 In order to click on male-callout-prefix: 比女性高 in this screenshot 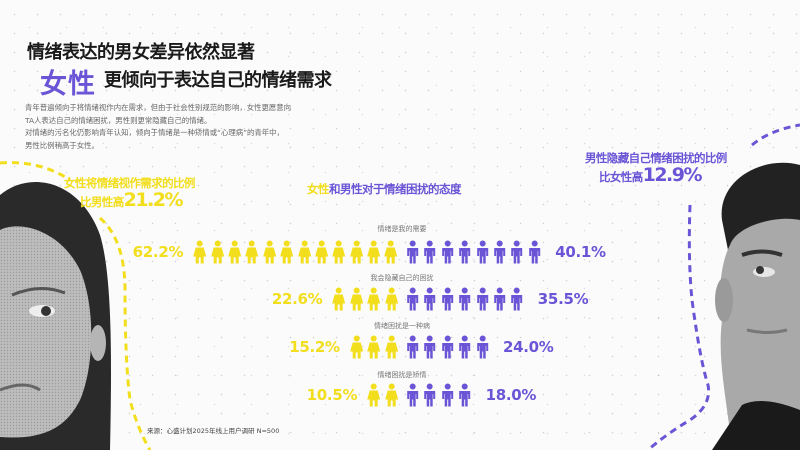, I will do `click(621, 177)`.